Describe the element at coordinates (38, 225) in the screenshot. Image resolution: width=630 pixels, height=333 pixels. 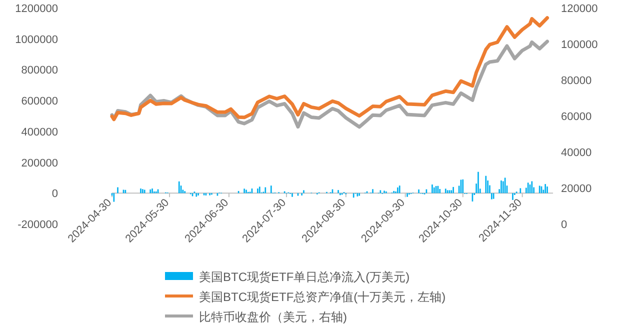
I see `y-tick-label: -200000` at that location.